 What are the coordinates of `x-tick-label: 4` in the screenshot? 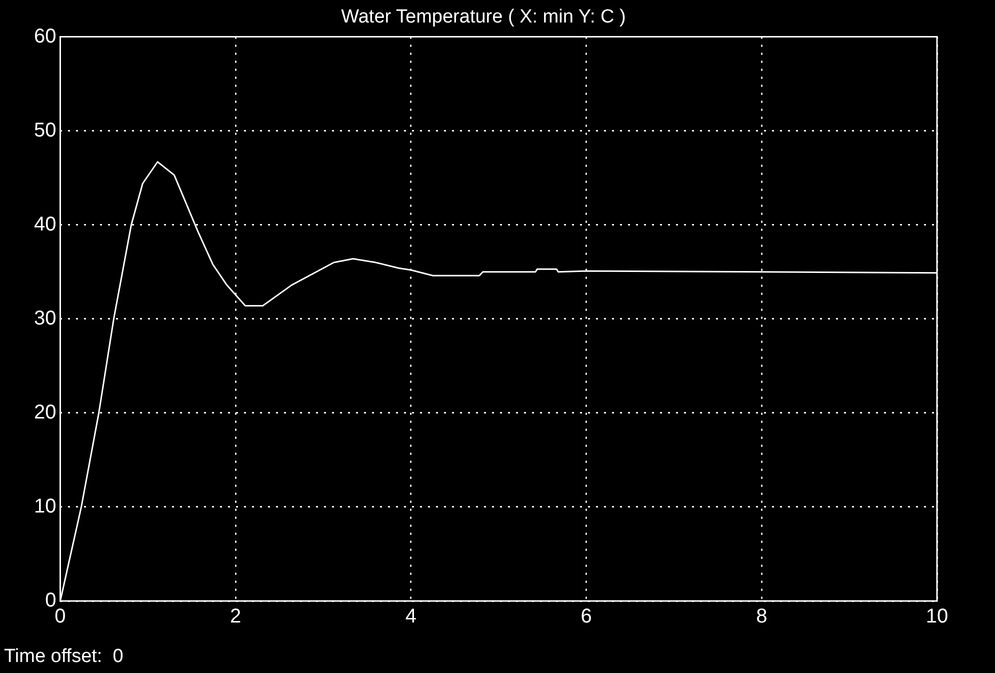 It's located at (411, 617).